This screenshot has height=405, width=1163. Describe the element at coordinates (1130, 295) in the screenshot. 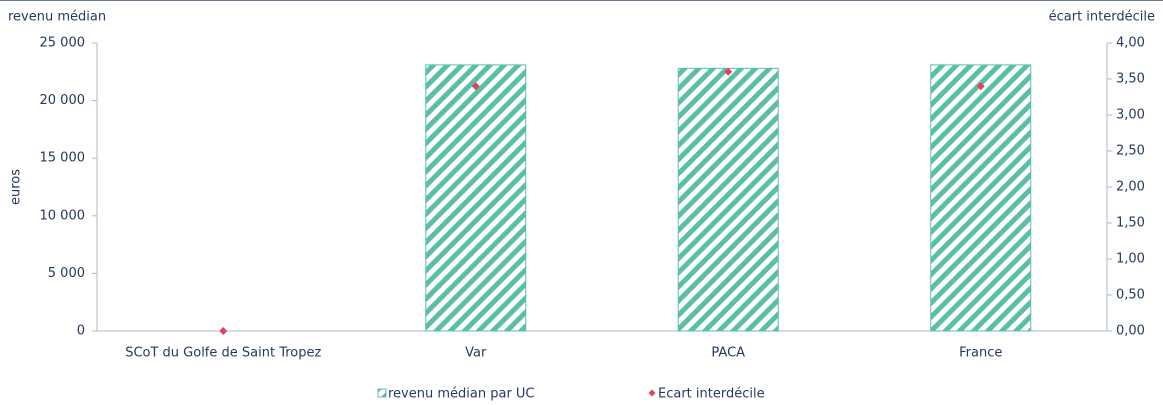

I see `y2-tick-label: 0,50` at that location.